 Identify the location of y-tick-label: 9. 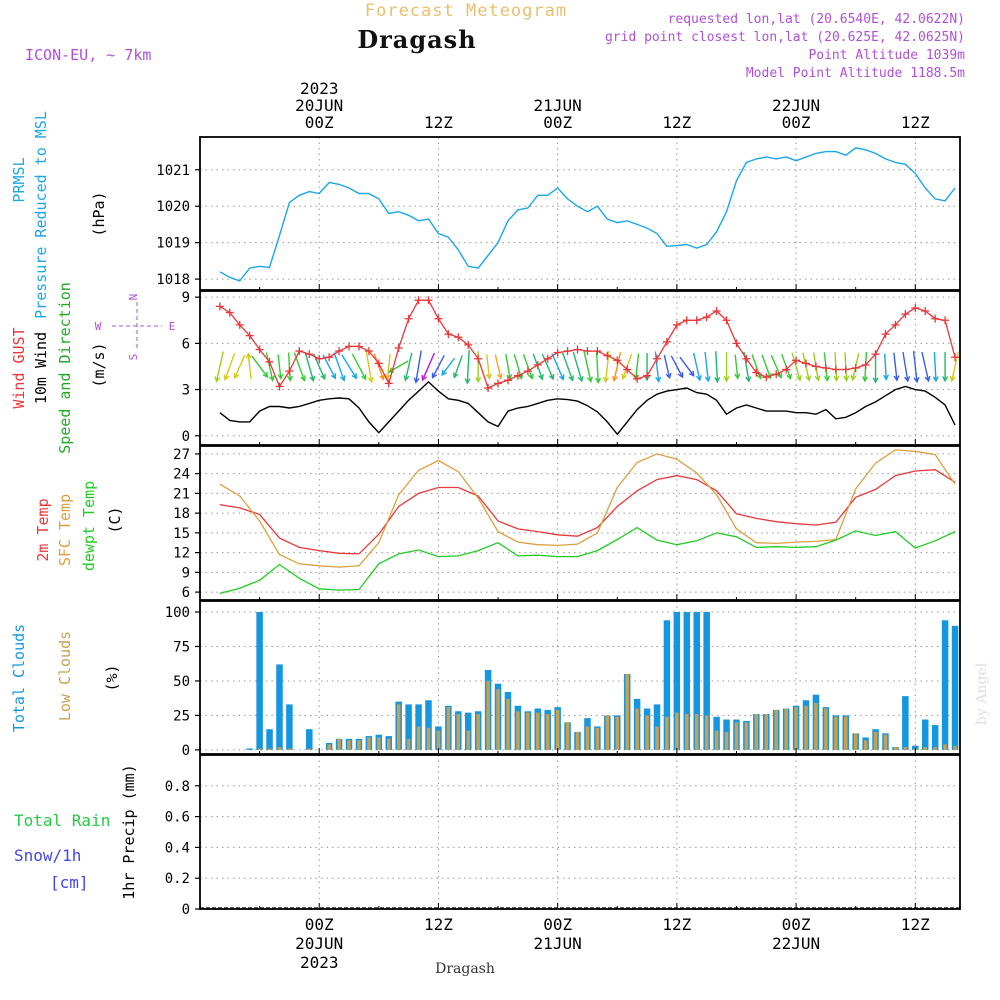
(186, 573).